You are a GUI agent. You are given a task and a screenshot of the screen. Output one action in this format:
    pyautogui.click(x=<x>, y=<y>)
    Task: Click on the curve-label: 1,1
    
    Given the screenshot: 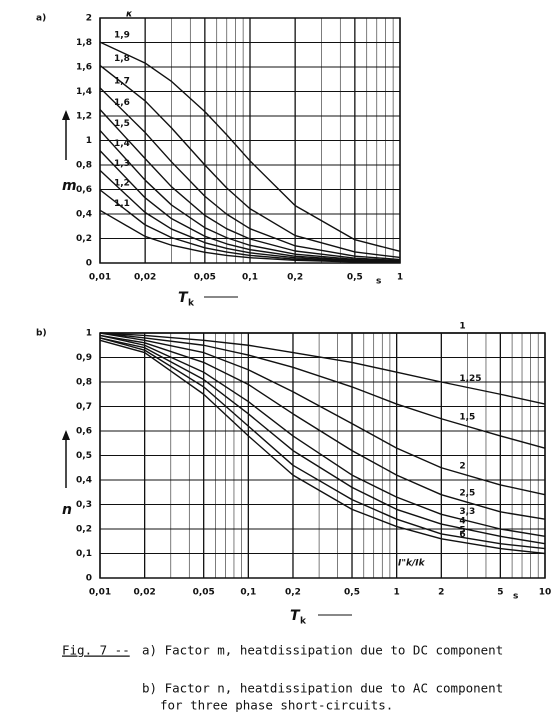 What is the action you would take?
    pyautogui.click(x=122, y=204)
    